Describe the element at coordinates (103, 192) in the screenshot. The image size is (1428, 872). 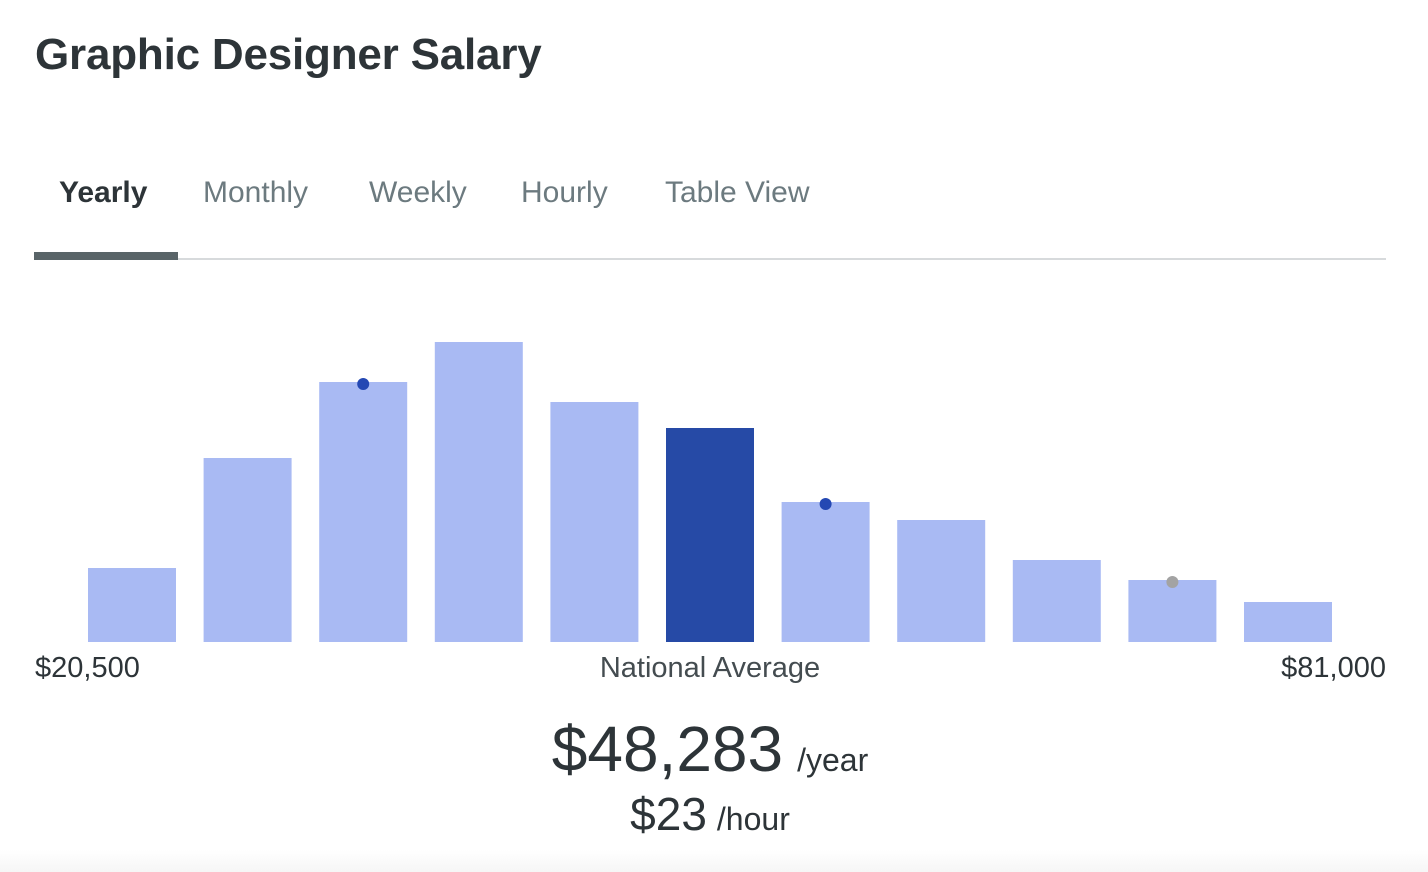
I see `tab-yearly: Yearly` at that location.